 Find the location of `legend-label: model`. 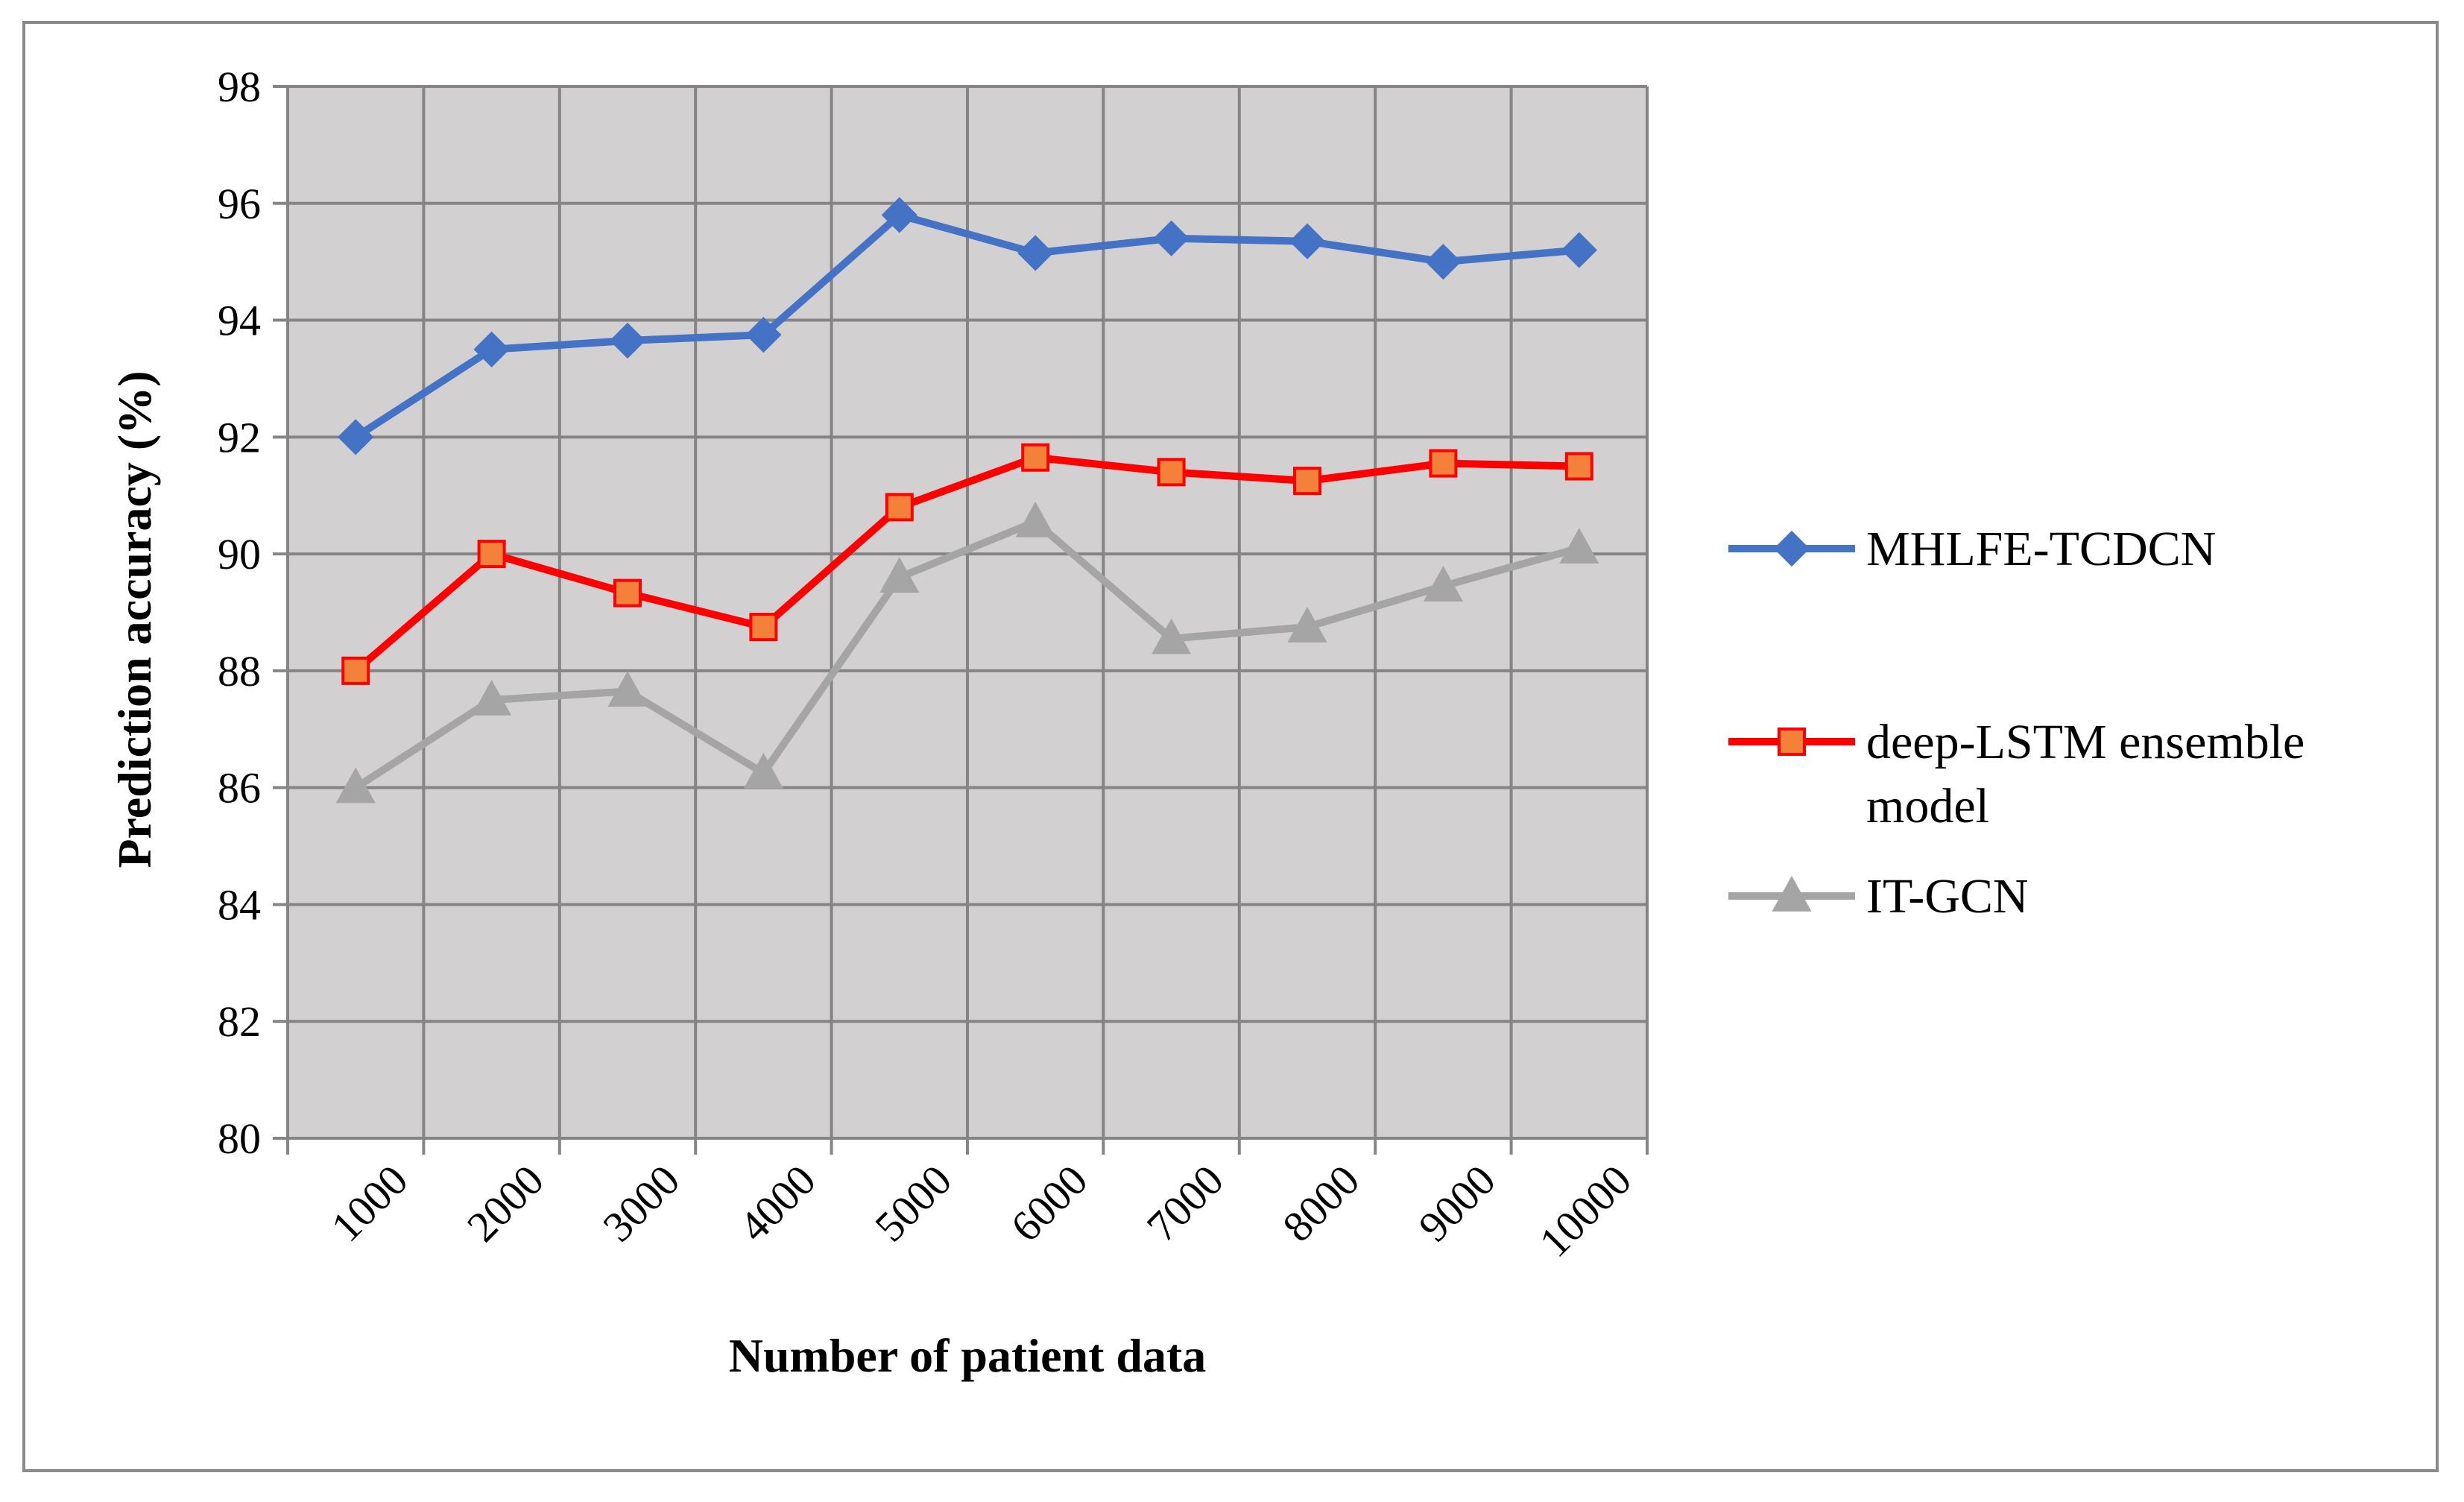

legend-label: model is located at coordinates (1927, 806).